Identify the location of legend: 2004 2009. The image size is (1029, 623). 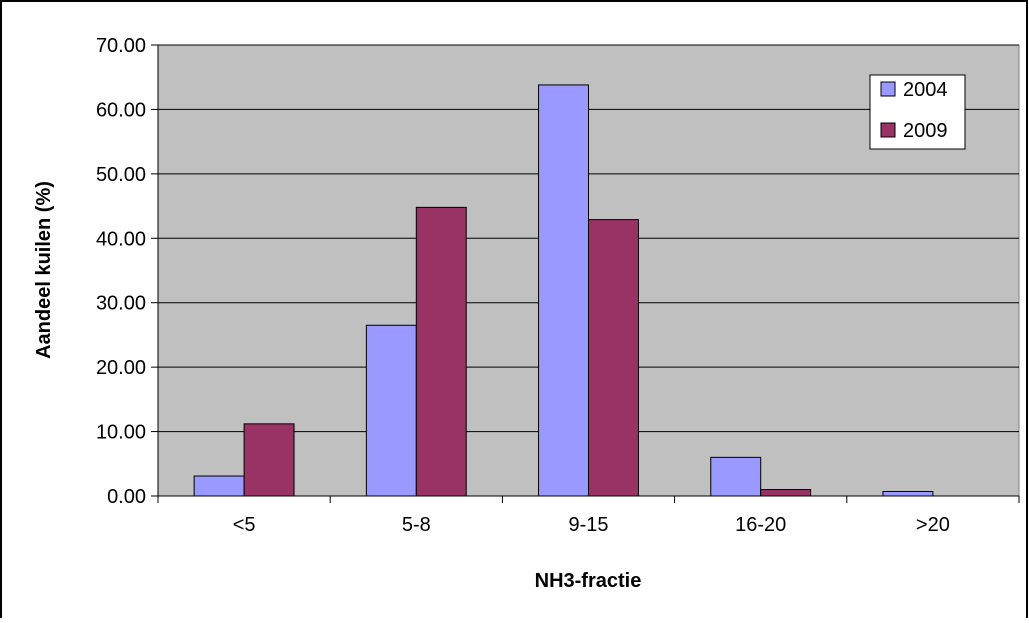
(917, 112).